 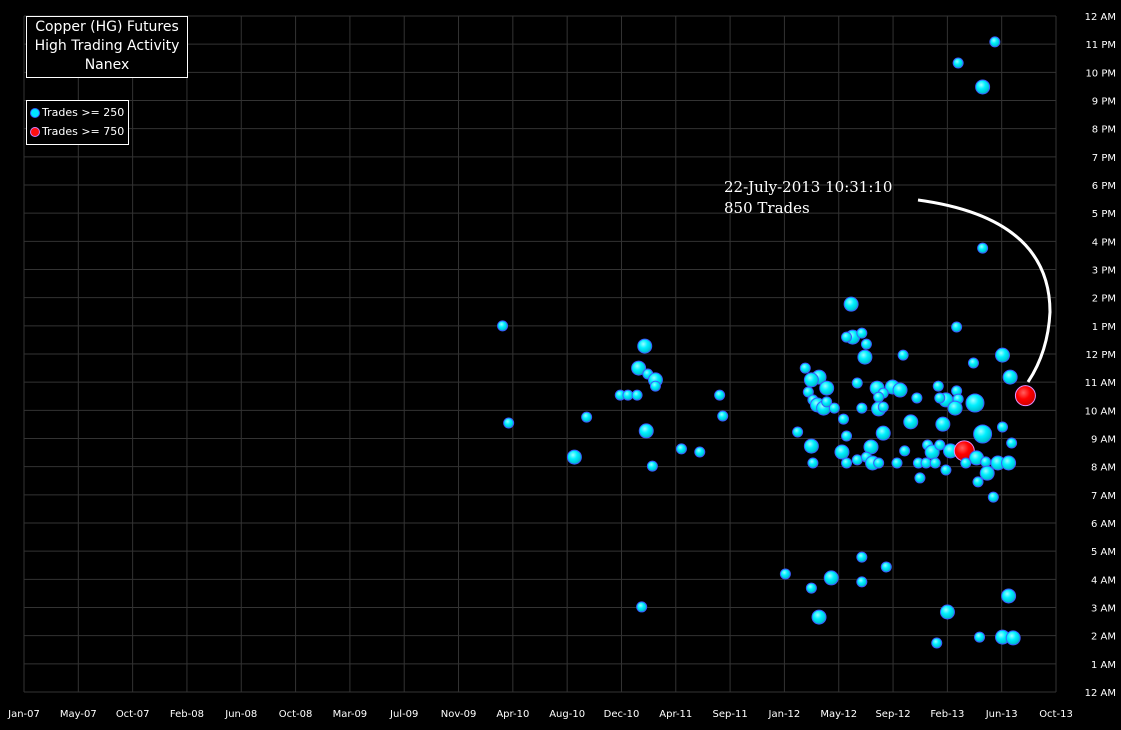 I want to click on title-line-1: Copper (HG) Futures, so click(x=107, y=27).